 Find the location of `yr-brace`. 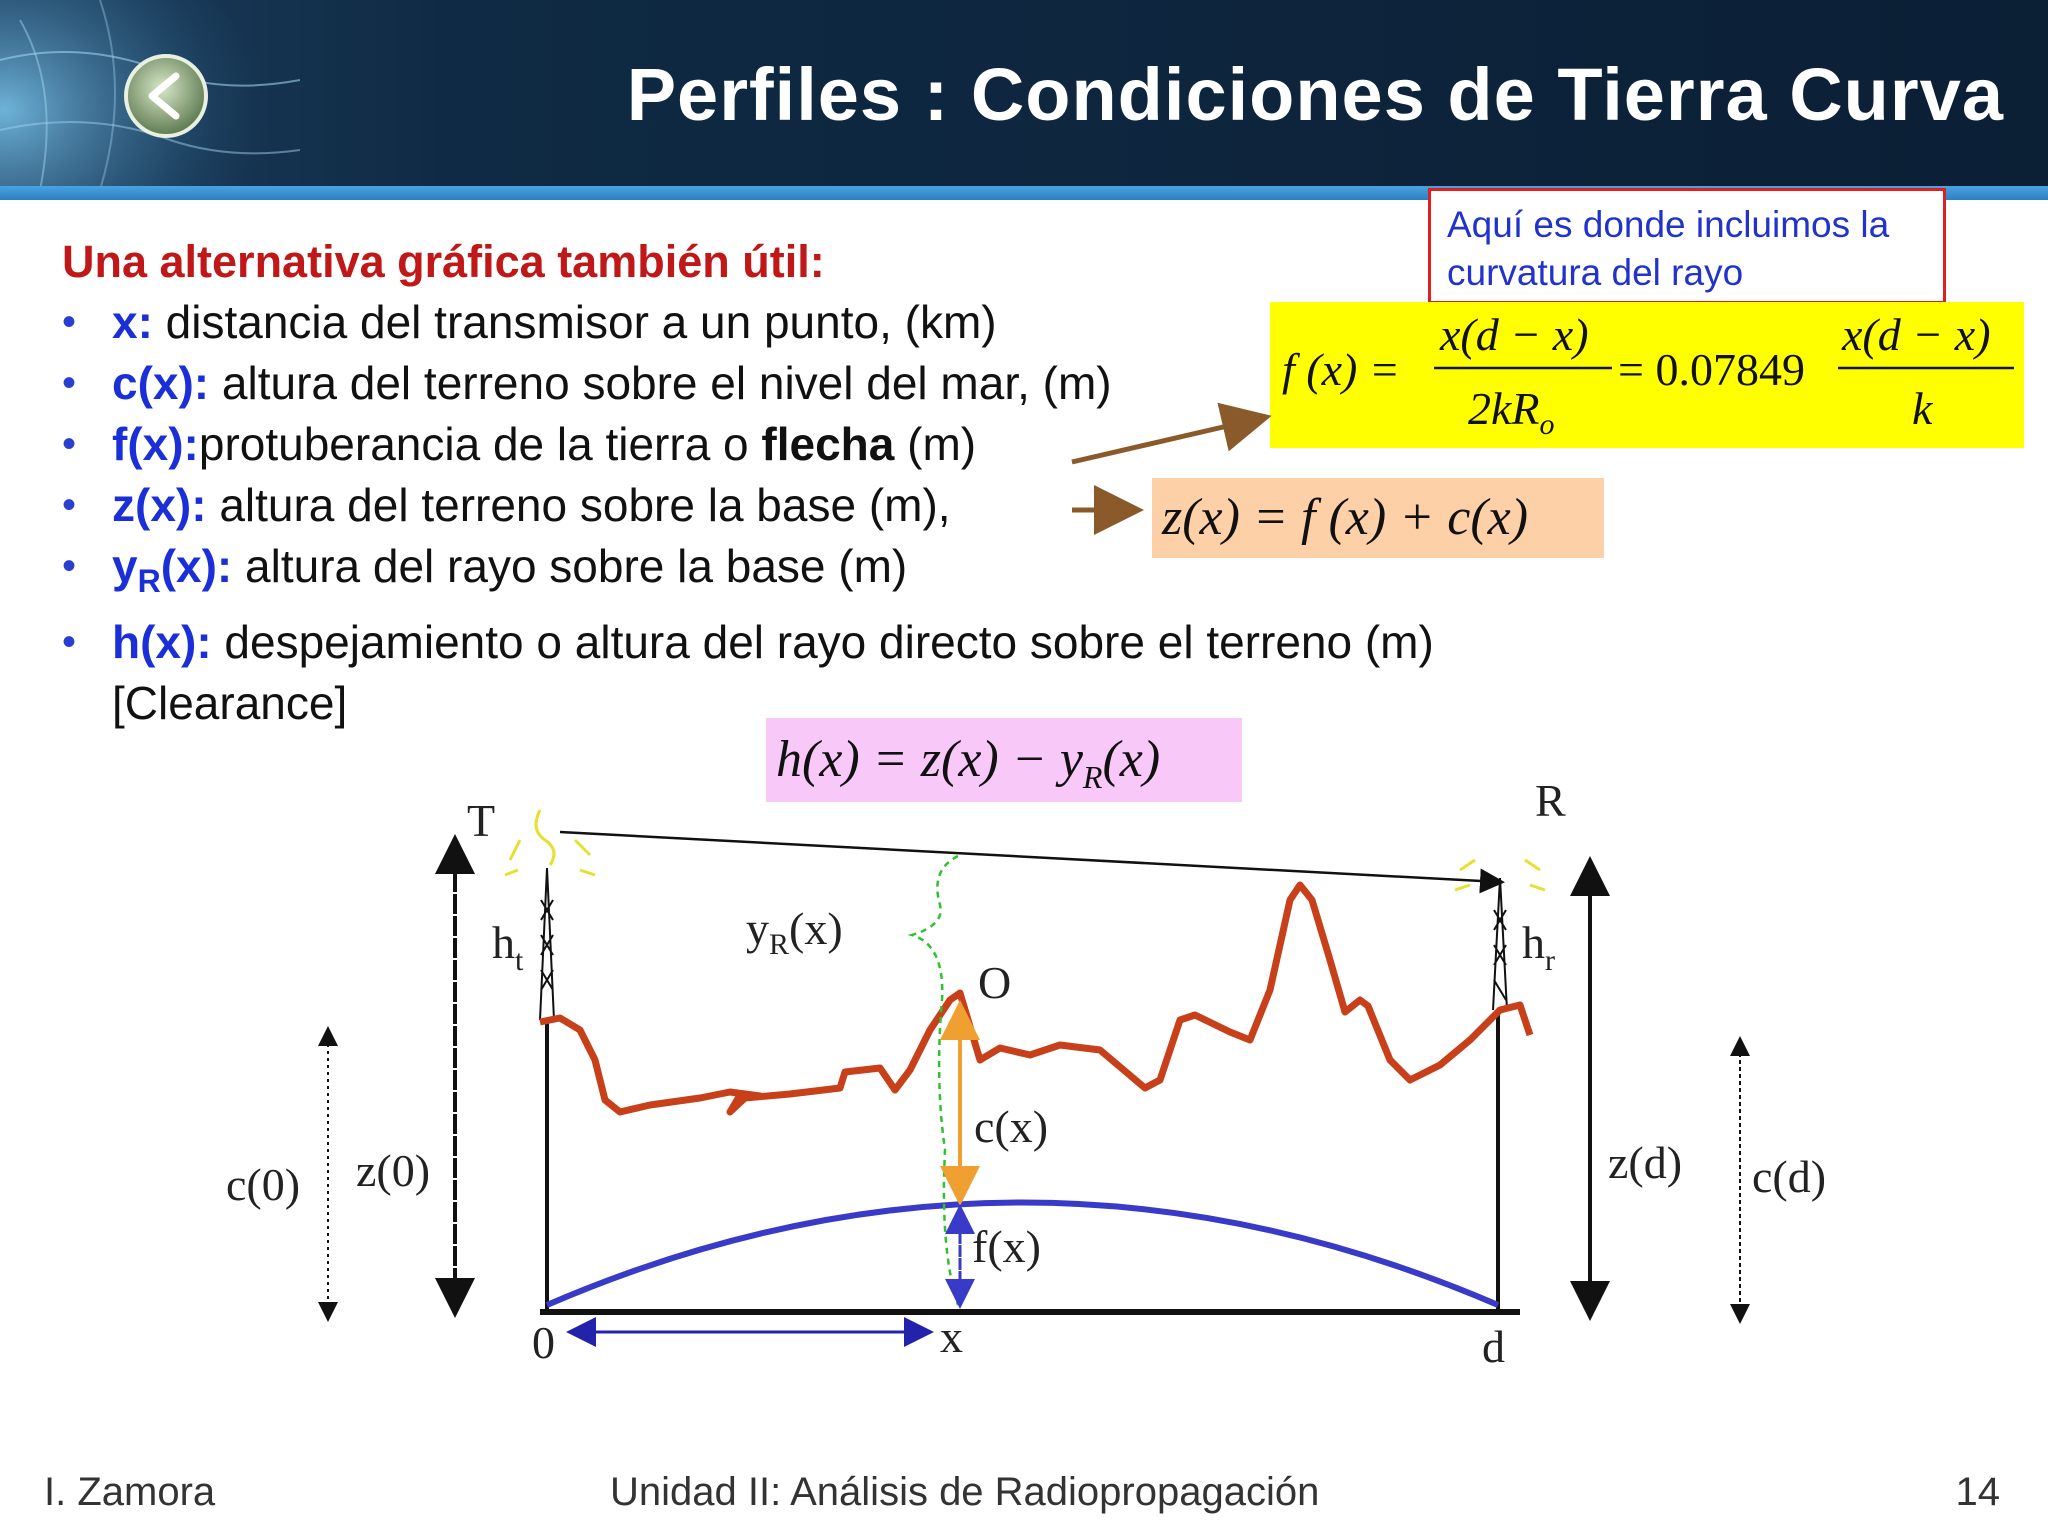

yr-brace is located at coordinates (933, 1080).